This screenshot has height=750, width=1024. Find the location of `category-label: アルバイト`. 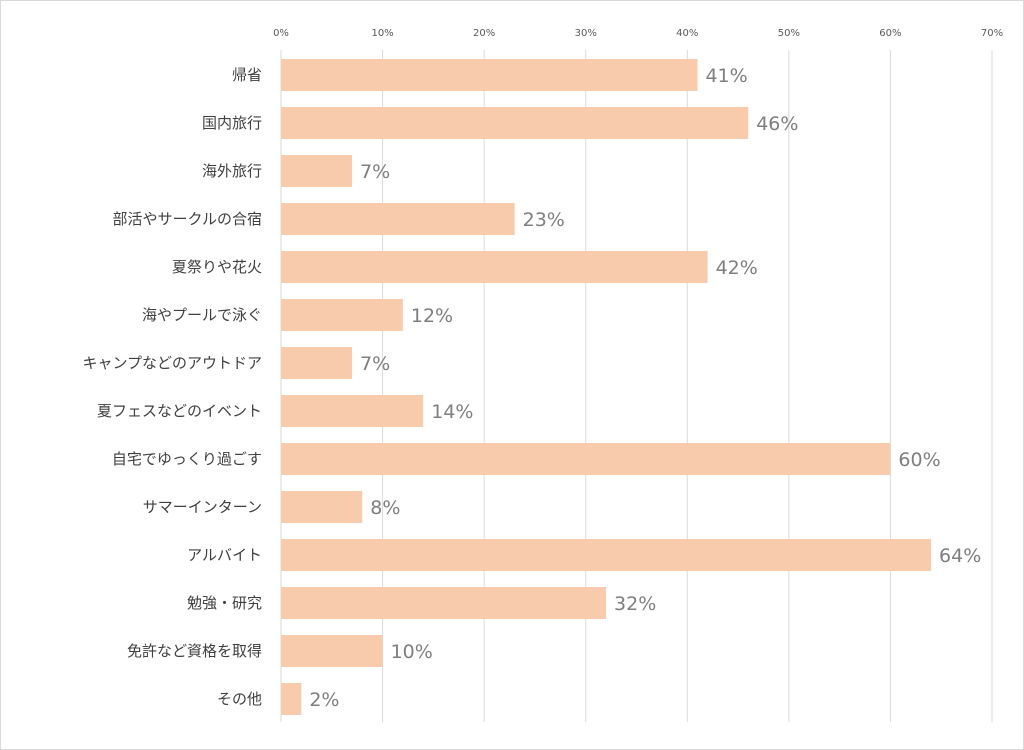

category-label: アルバイト is located at coordinates (224, 555).